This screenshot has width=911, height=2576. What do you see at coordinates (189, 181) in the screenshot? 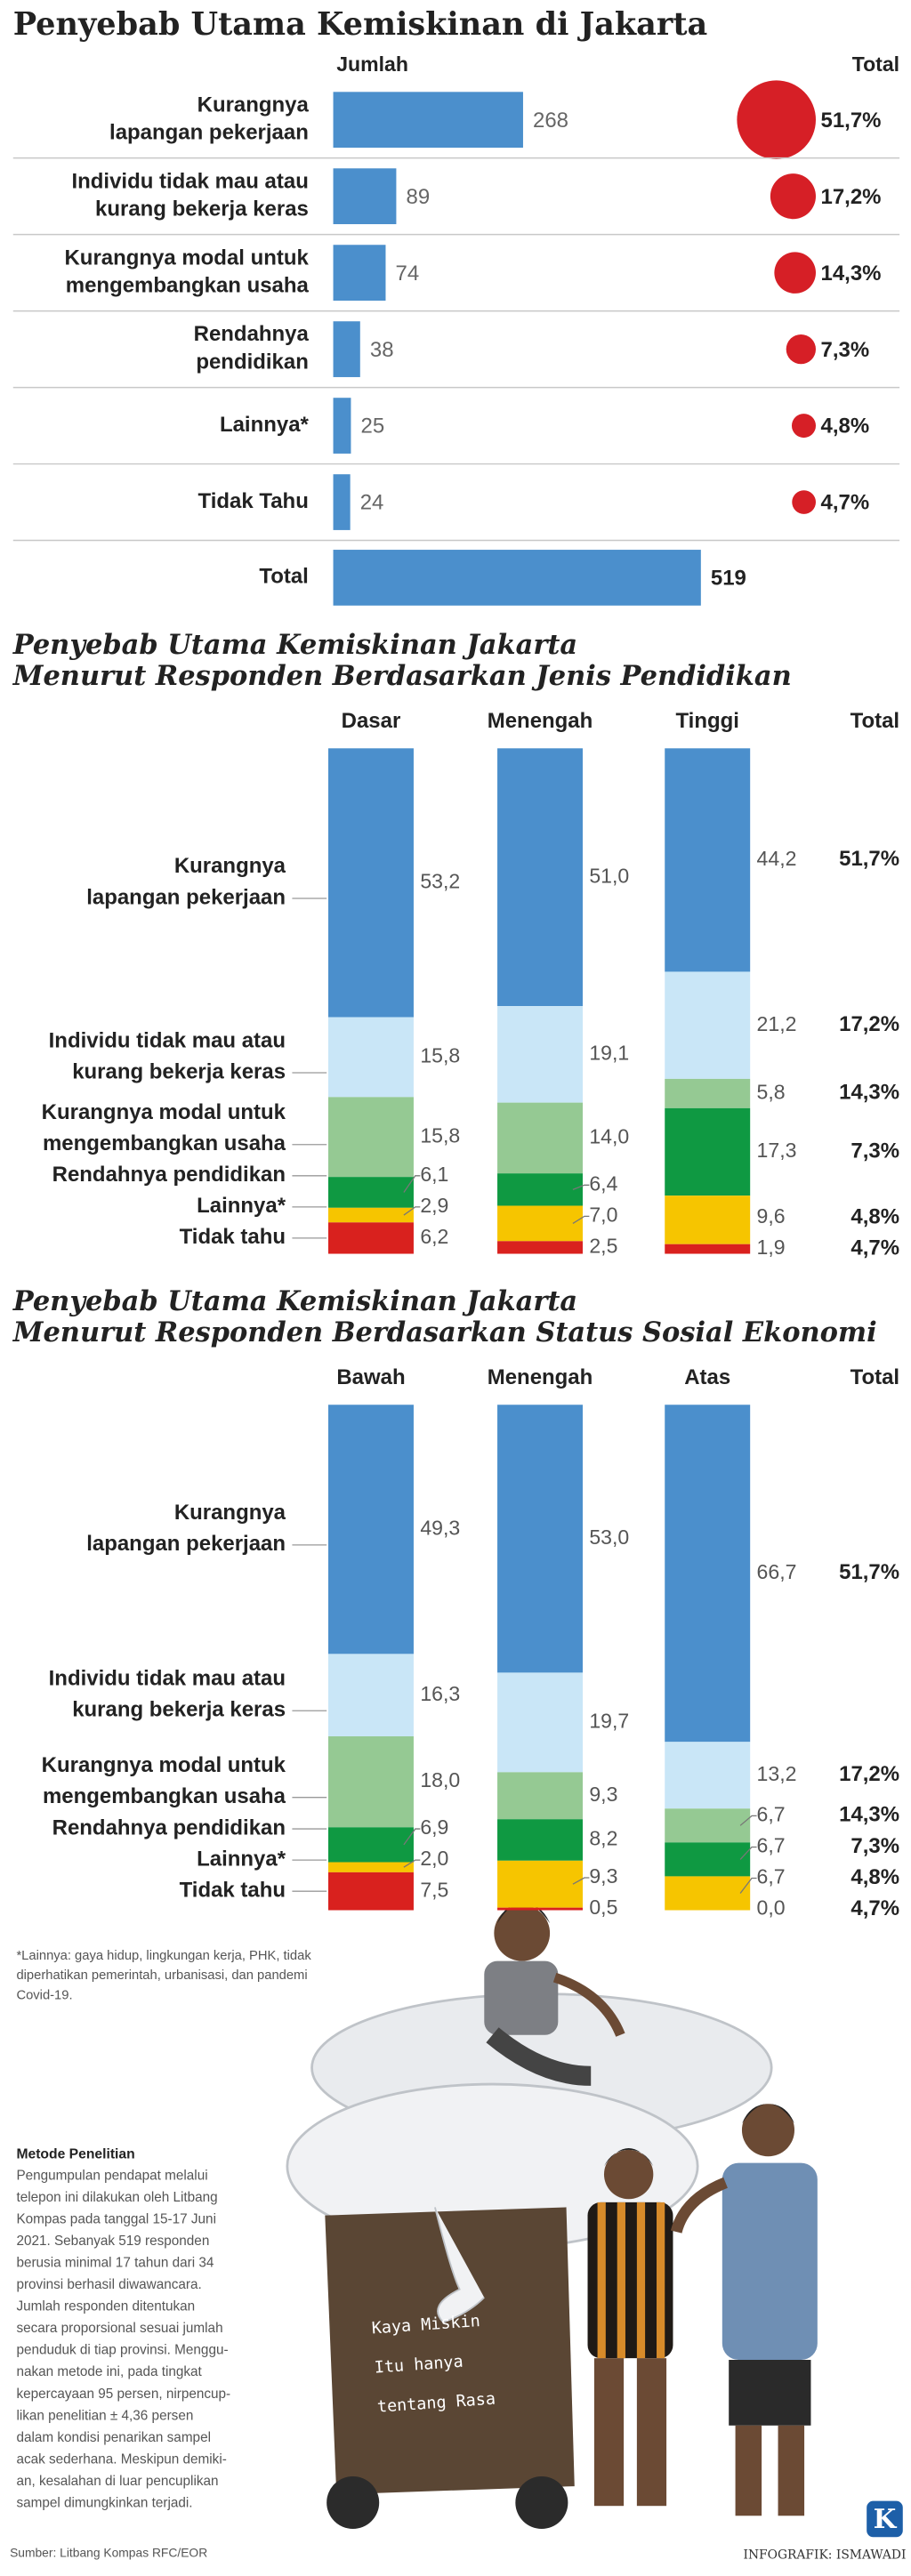
I see `category-label: Individu tidak mau atau` at bounding box center [189, 181].